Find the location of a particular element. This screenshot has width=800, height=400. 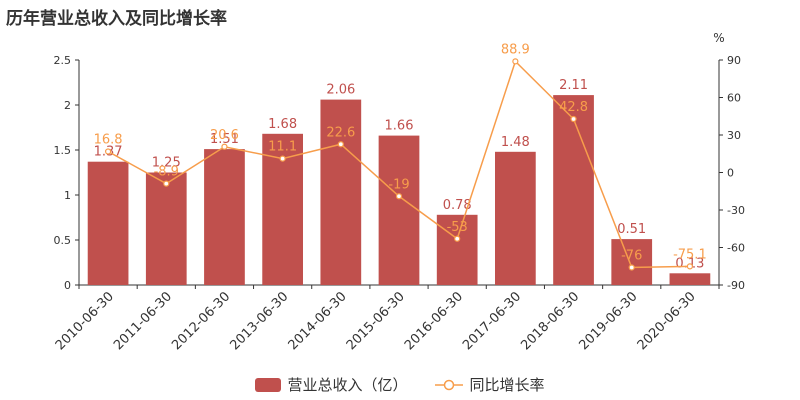

y-right-tick-label: -60 is located at coordinates (736, 248).